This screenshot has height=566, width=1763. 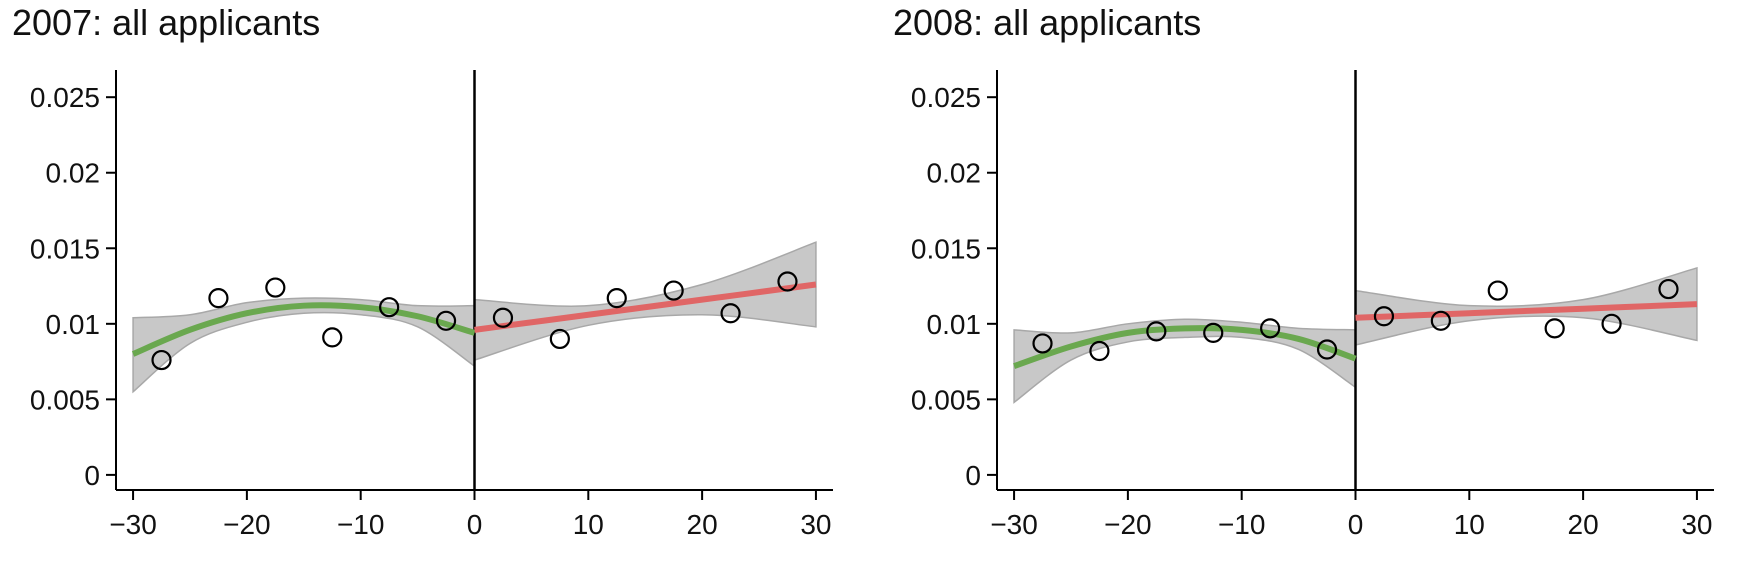 I want to click on chart-title: 2008: all applicants, so click(x=1047, y=22).